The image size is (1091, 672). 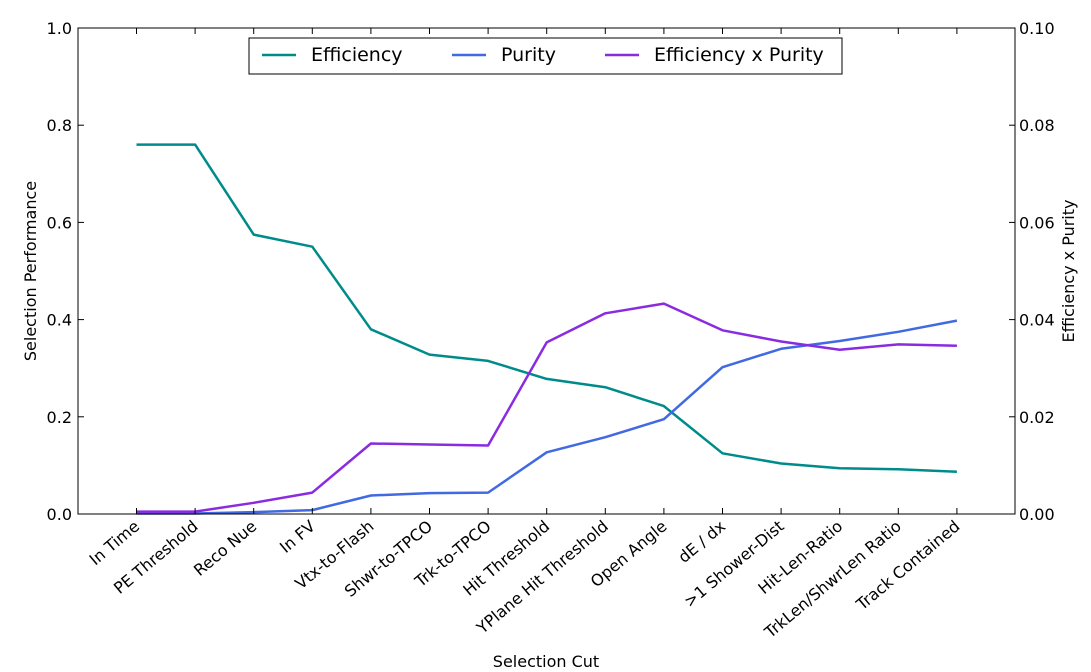 I want to click on x-axis-title: Selection Cut, so click(x=546, y=661).